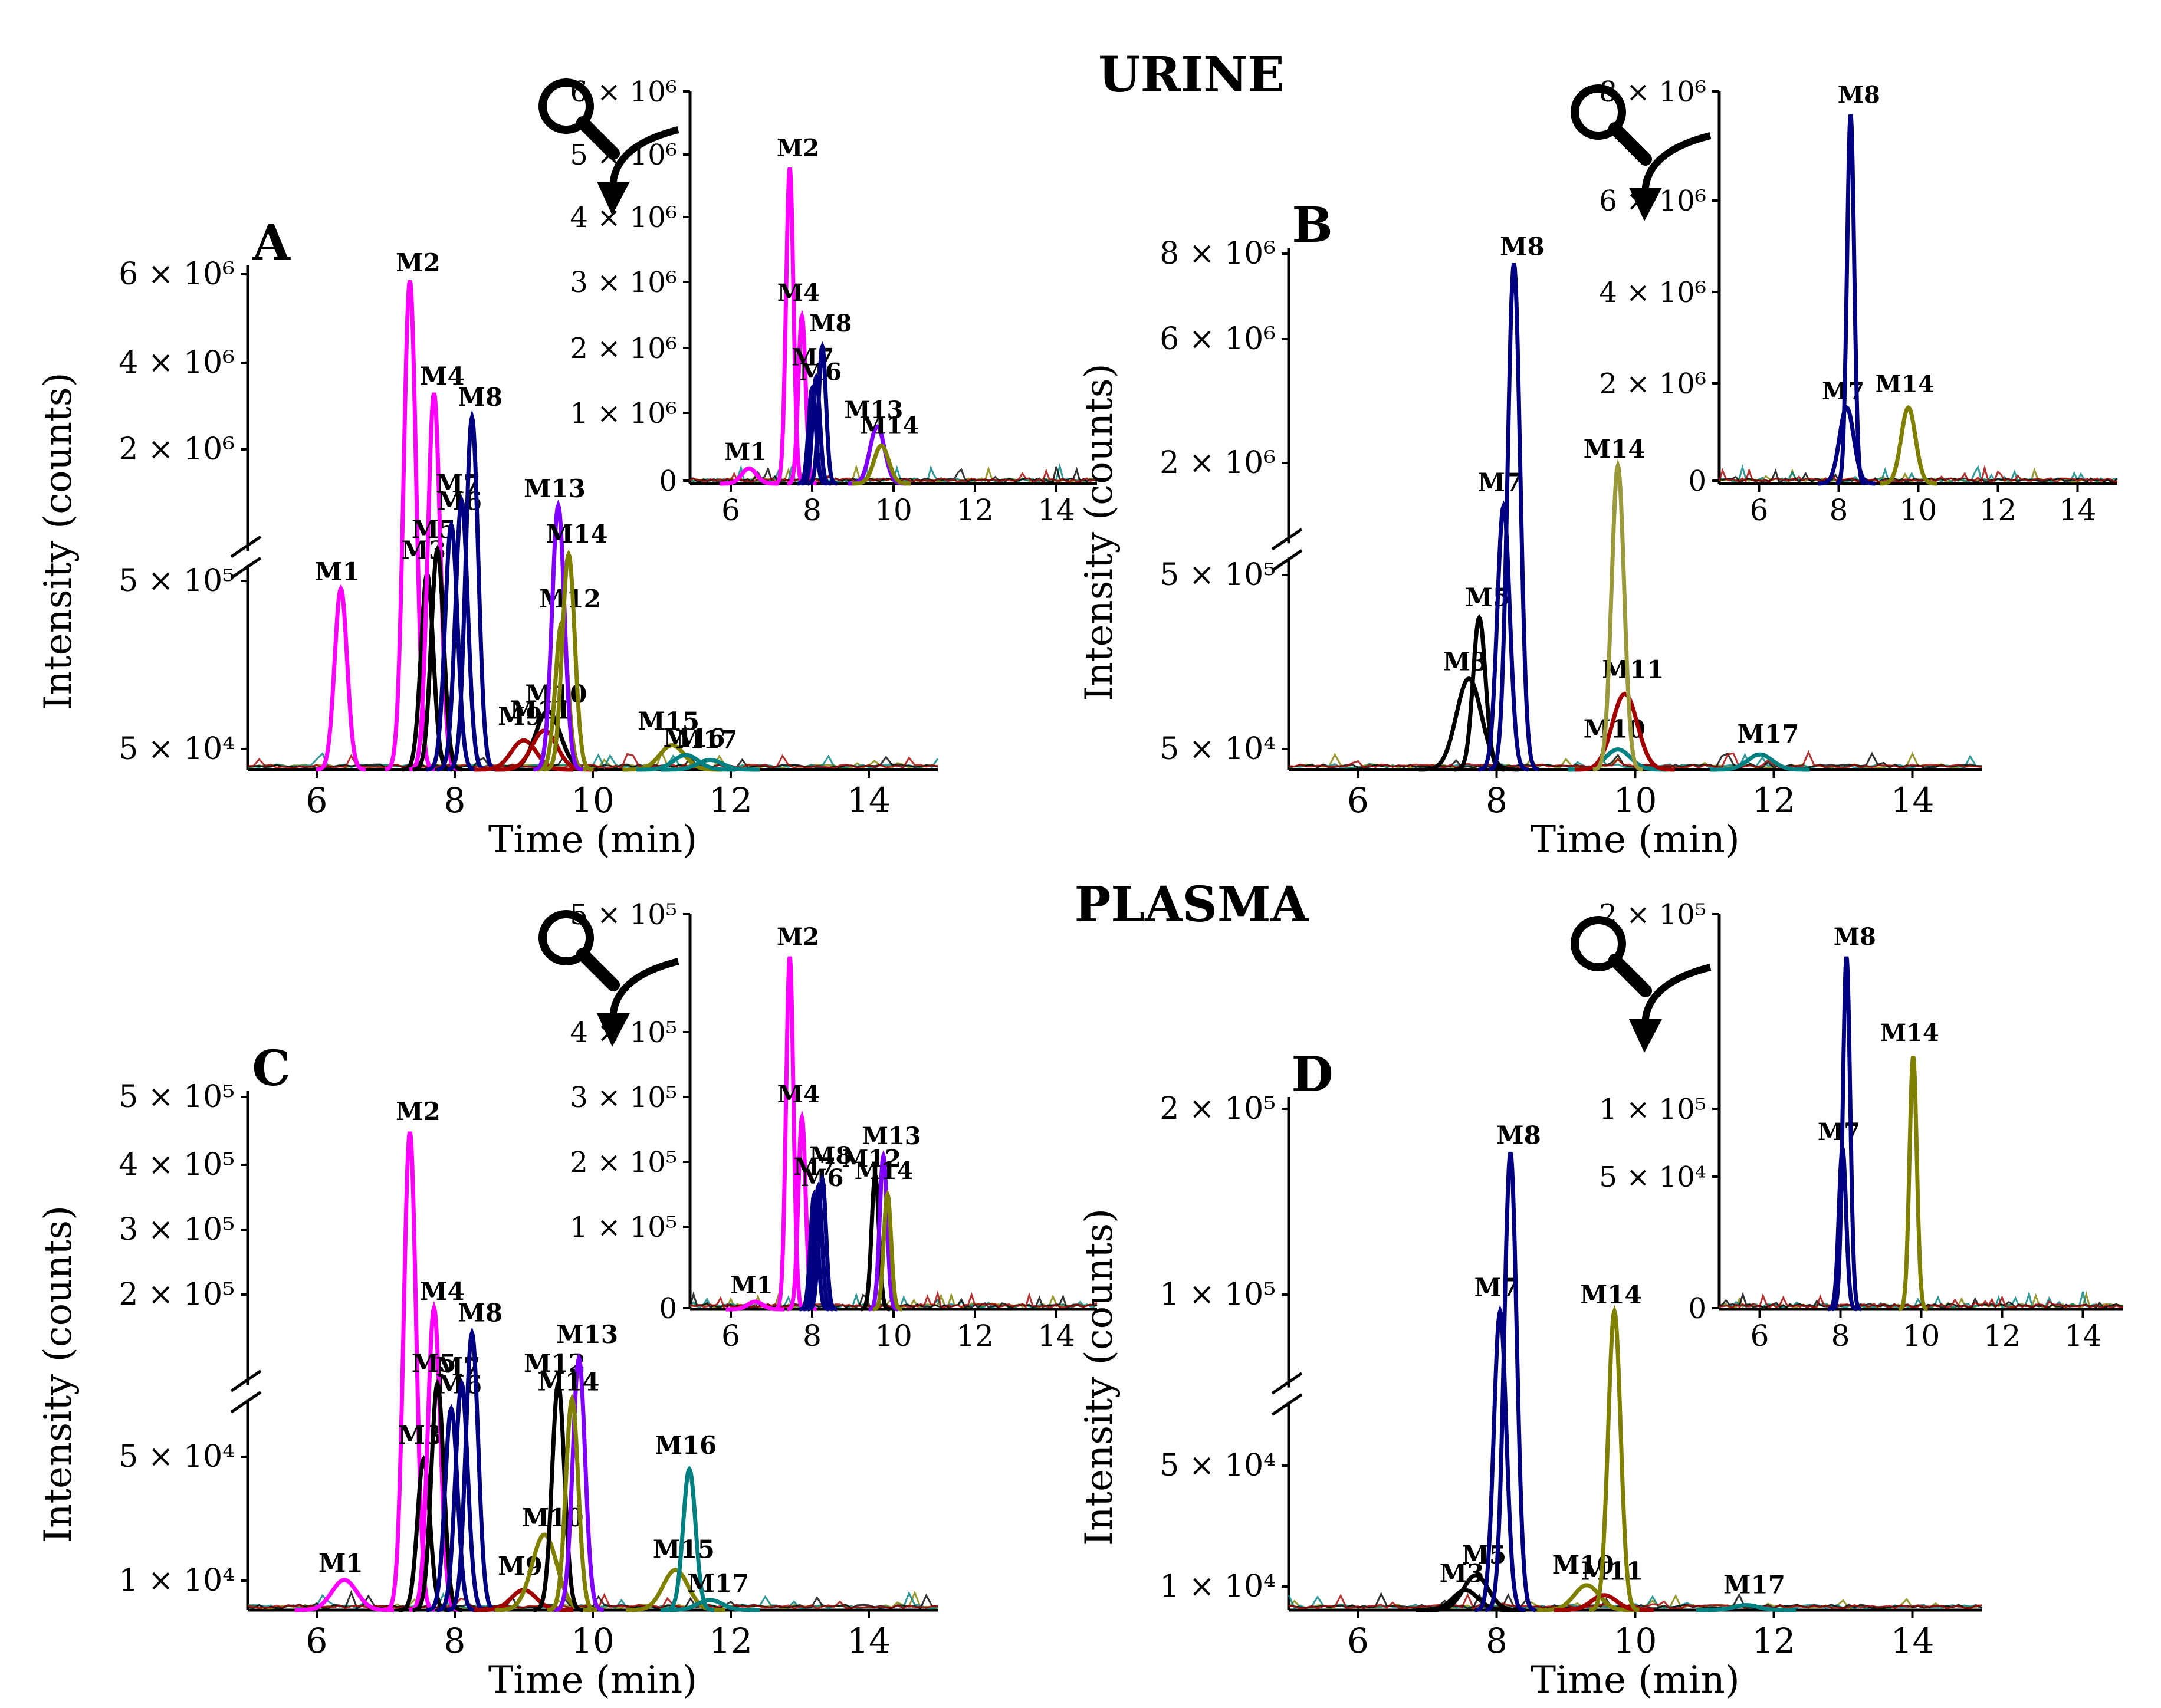  Describe the element at coordinates (871, 1159) in the screenshot. I see `peak-label-m12: M12` at that location.